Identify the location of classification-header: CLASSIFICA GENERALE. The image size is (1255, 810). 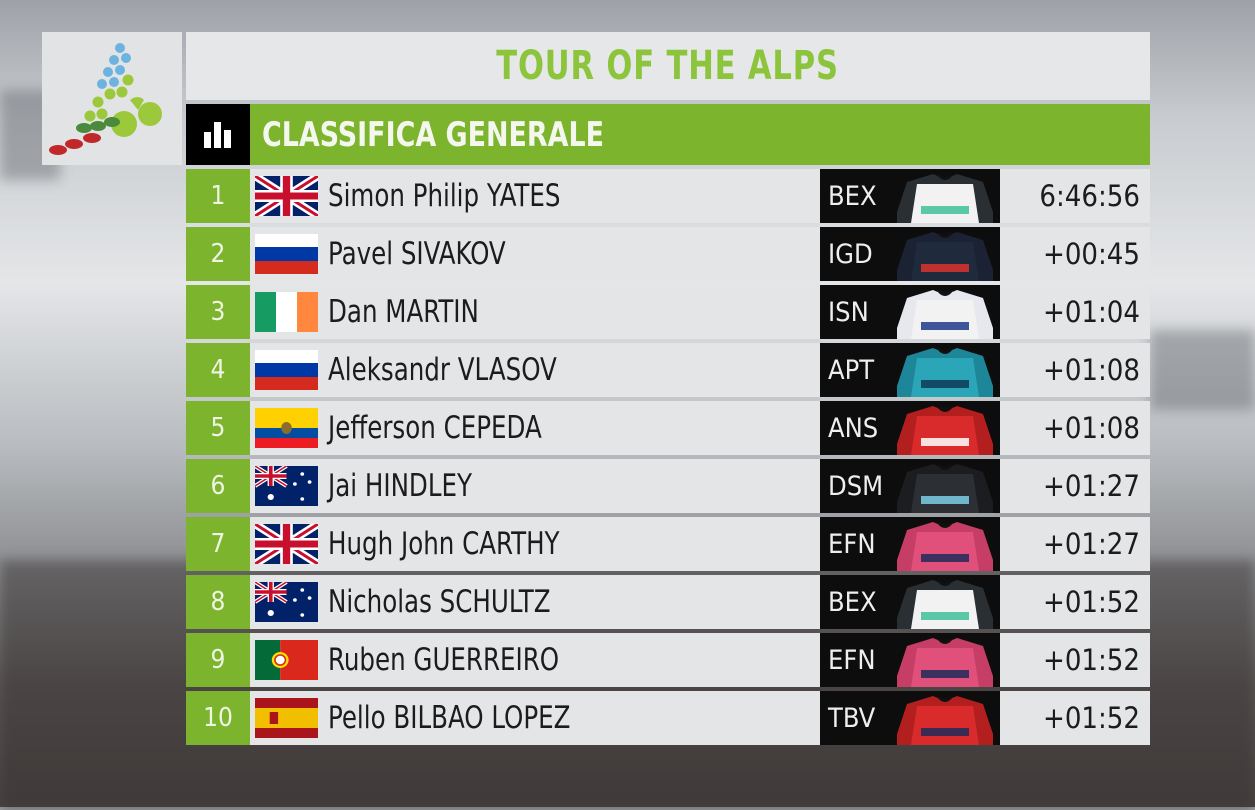
(668, 134).